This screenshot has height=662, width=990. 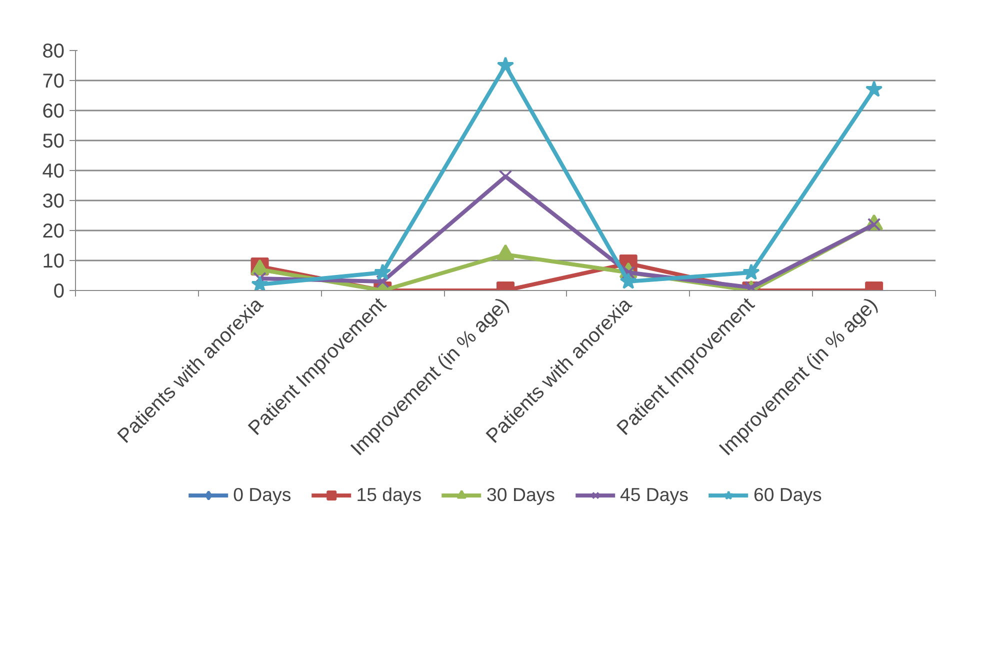 I want to click on legend-label: 30 Days, so click(x=520, y=495).